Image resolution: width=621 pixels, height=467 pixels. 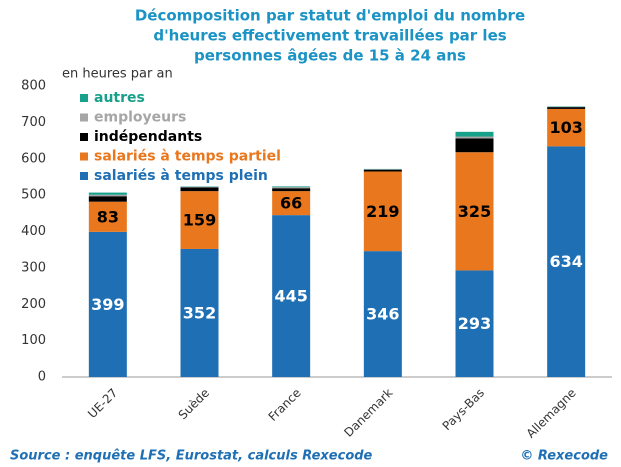 I want to click on data-label: 66, so click(x=291, y=203).